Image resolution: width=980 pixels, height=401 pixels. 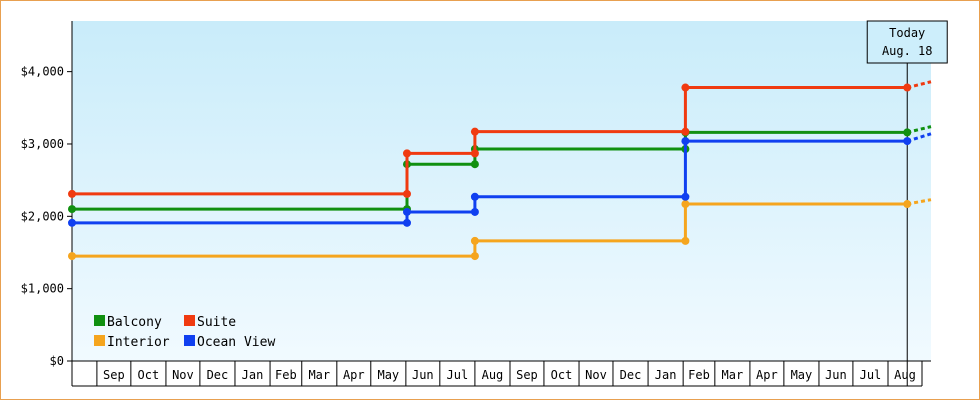 What do you see at coordinates (57, 361) in the screenshot?
I see `y-tick-label: $0` at bounding box center [57, 361].